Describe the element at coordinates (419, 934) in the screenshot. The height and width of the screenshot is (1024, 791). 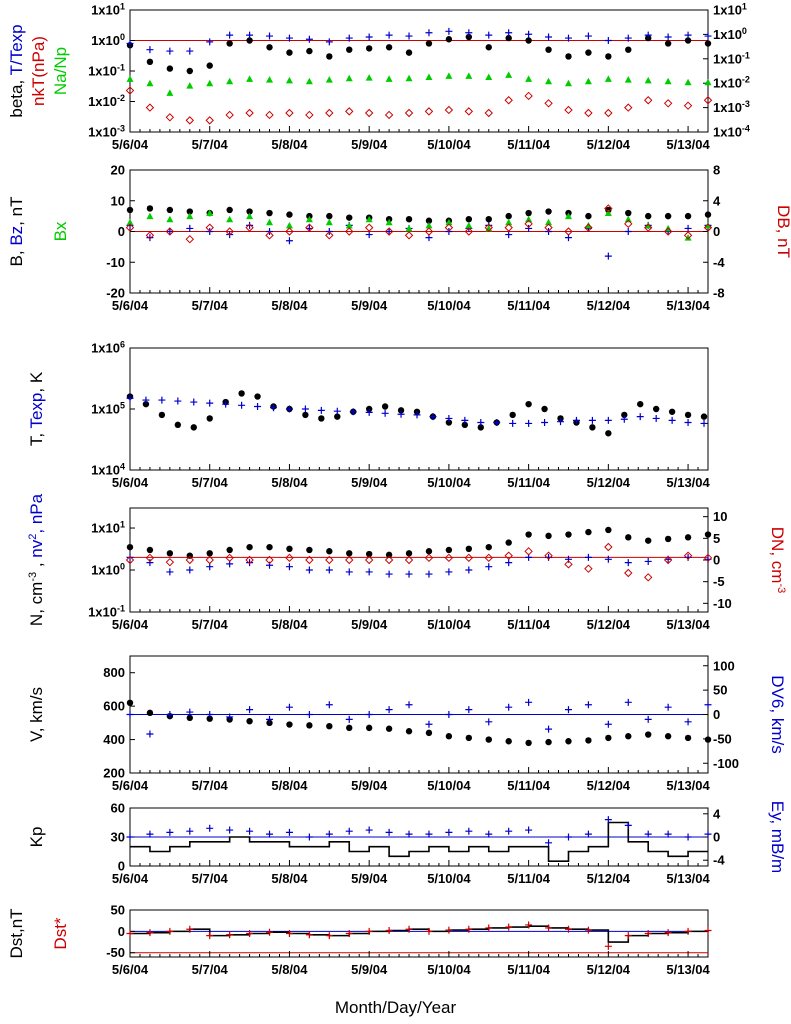
I see `series-line` at that location.